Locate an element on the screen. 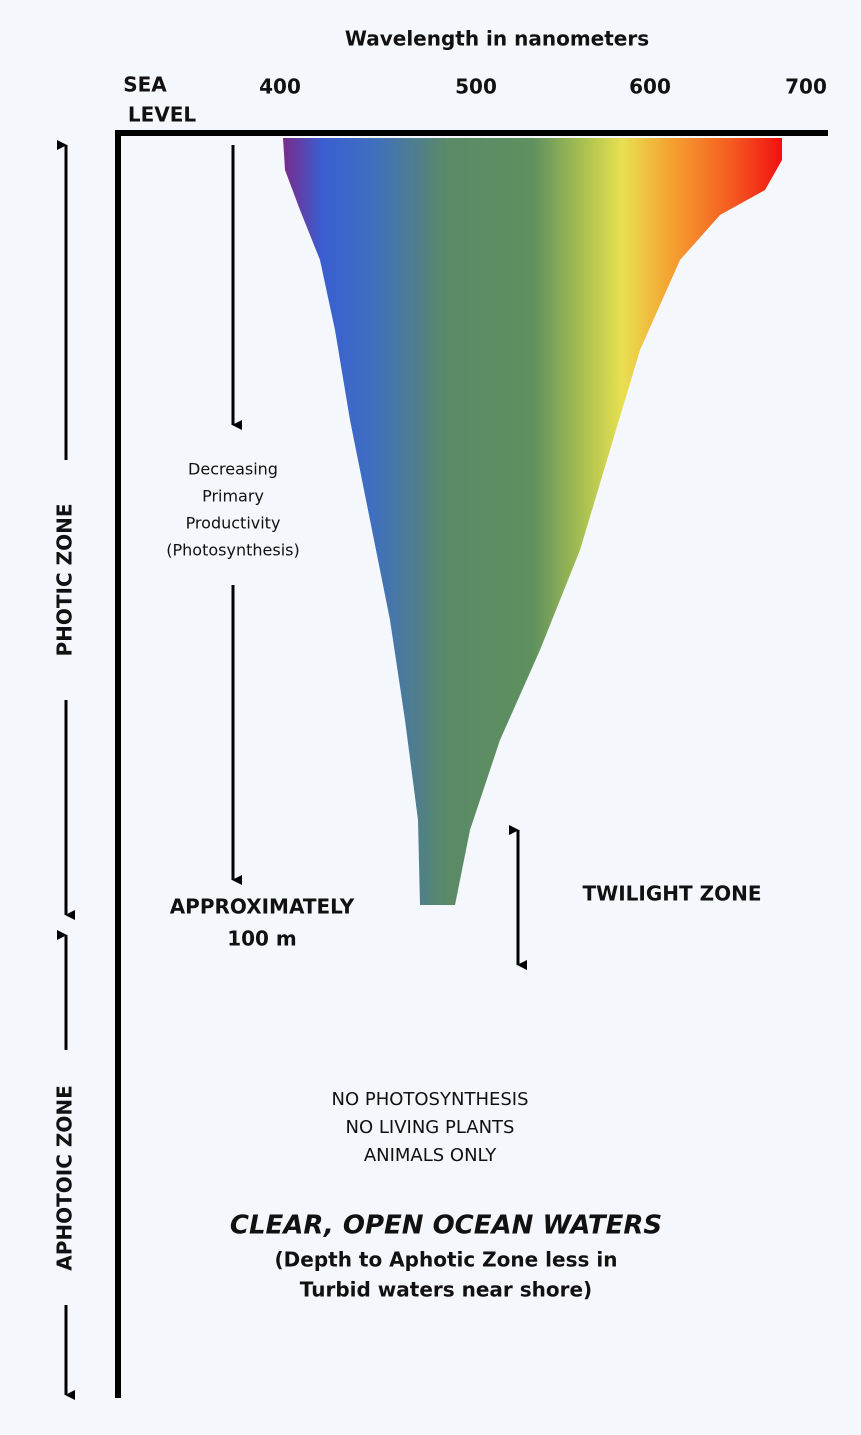  tick-label: 400 is located at coordinates (280, 87).